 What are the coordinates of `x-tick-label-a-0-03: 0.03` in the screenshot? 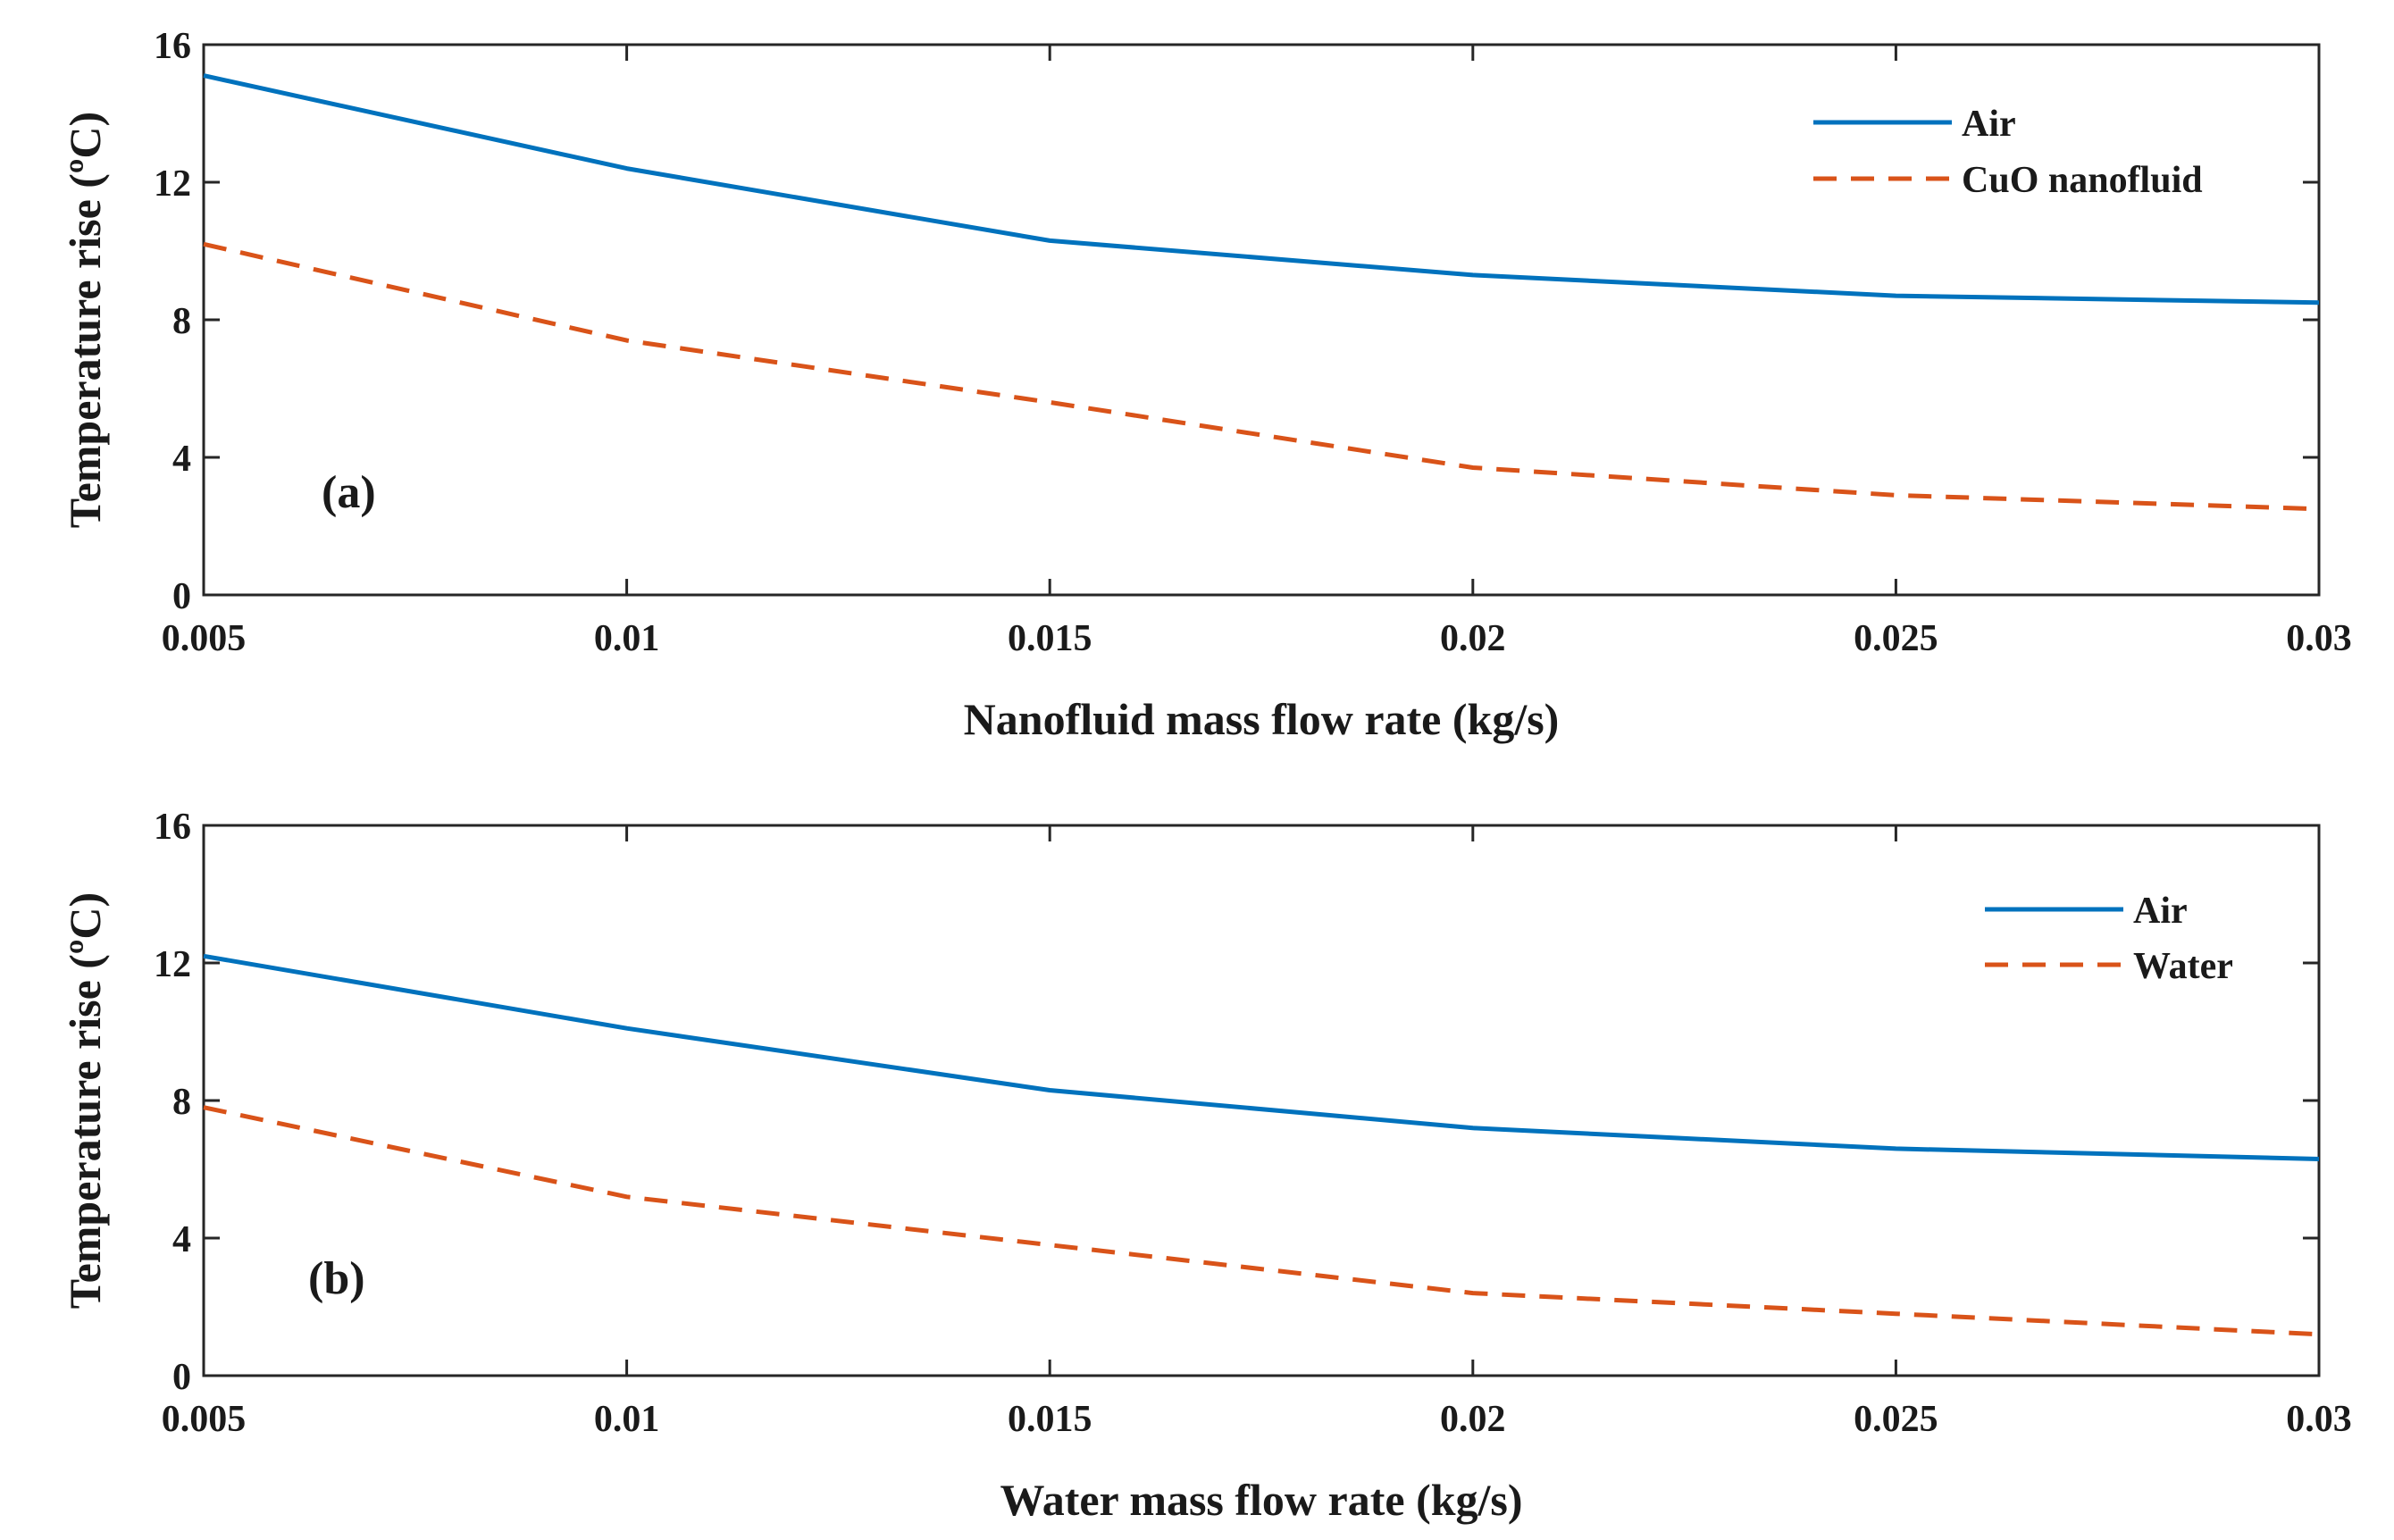 It's located at (2319, 639).